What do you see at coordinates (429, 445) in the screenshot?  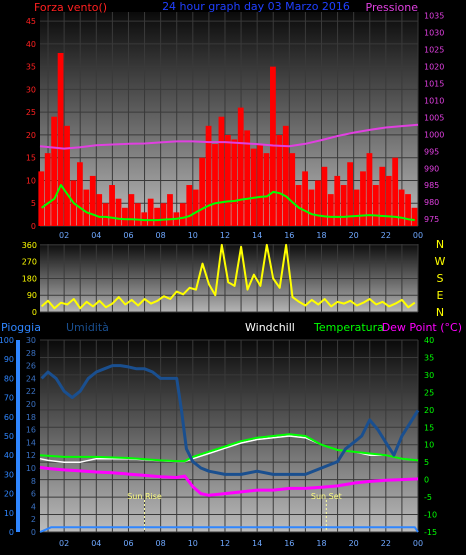 I see `temperature-y-tick-label: 10` at bounding box center [429, 445].